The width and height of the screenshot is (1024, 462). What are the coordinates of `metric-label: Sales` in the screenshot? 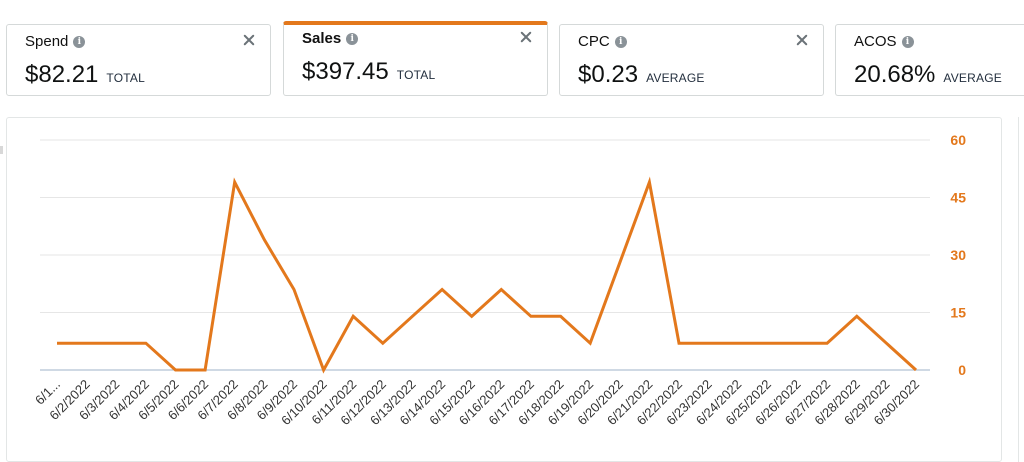 It's located at (322, 38).